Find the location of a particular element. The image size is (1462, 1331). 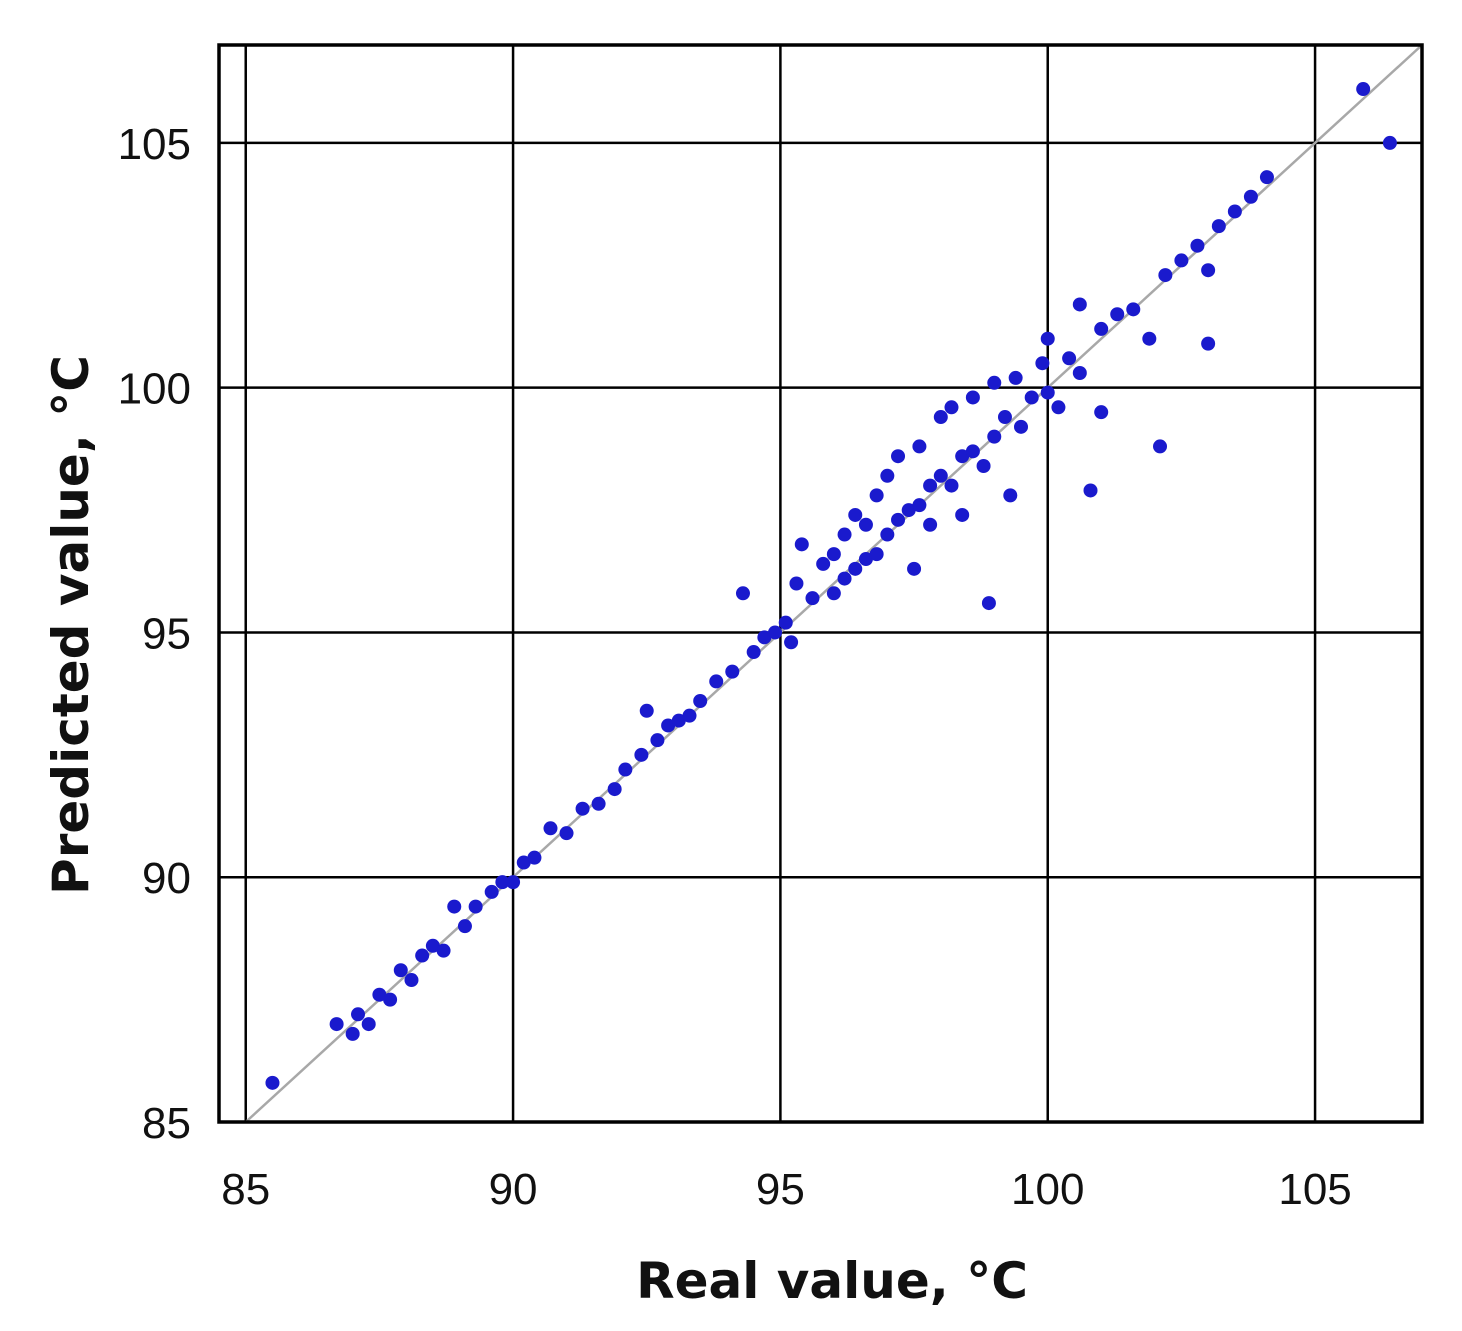

x-tick-labels: 85 90 95 100 105 is located at coordinates (786, 1189).